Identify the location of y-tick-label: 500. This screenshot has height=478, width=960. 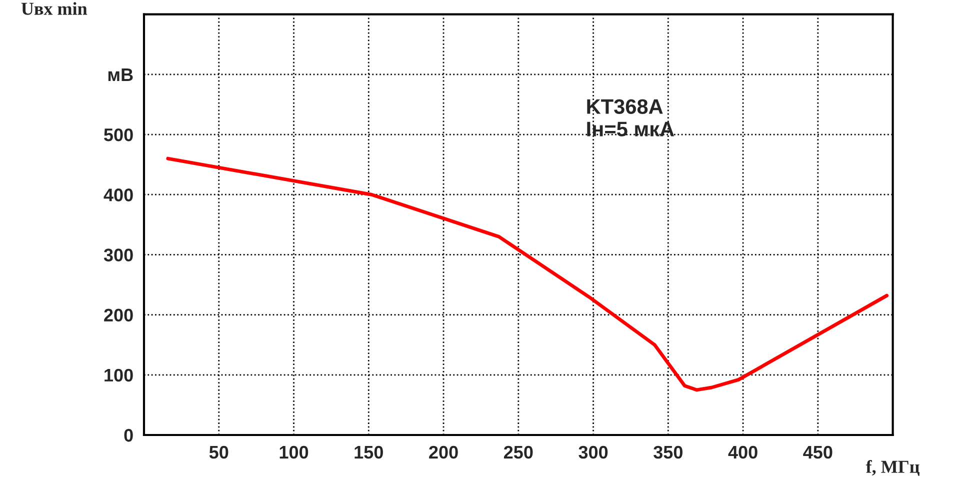
(118, 135).